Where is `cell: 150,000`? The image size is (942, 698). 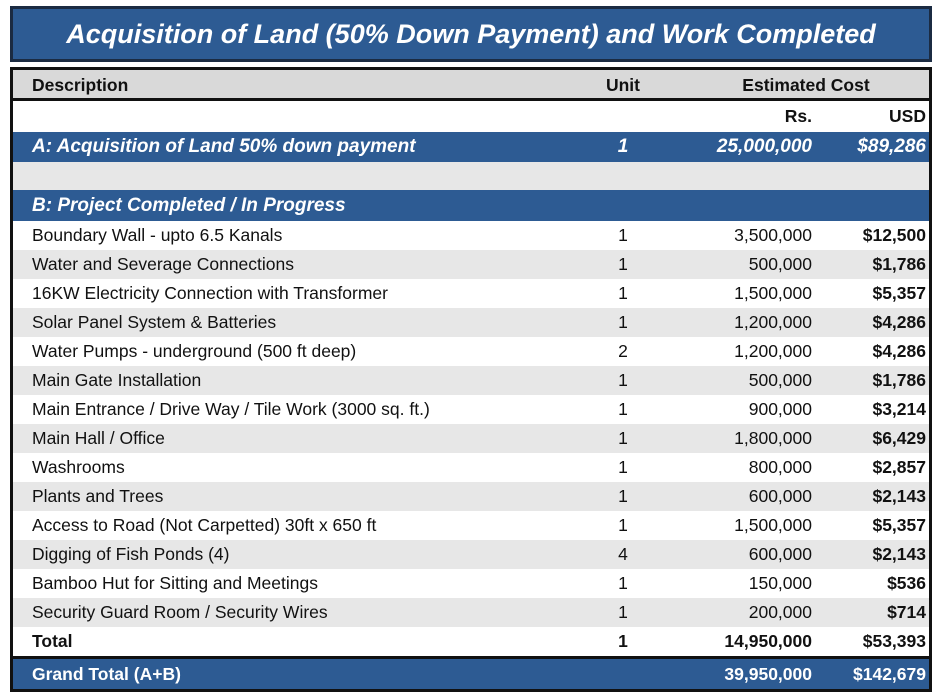
cell: 150,000 is located at coordinates (780, 583).